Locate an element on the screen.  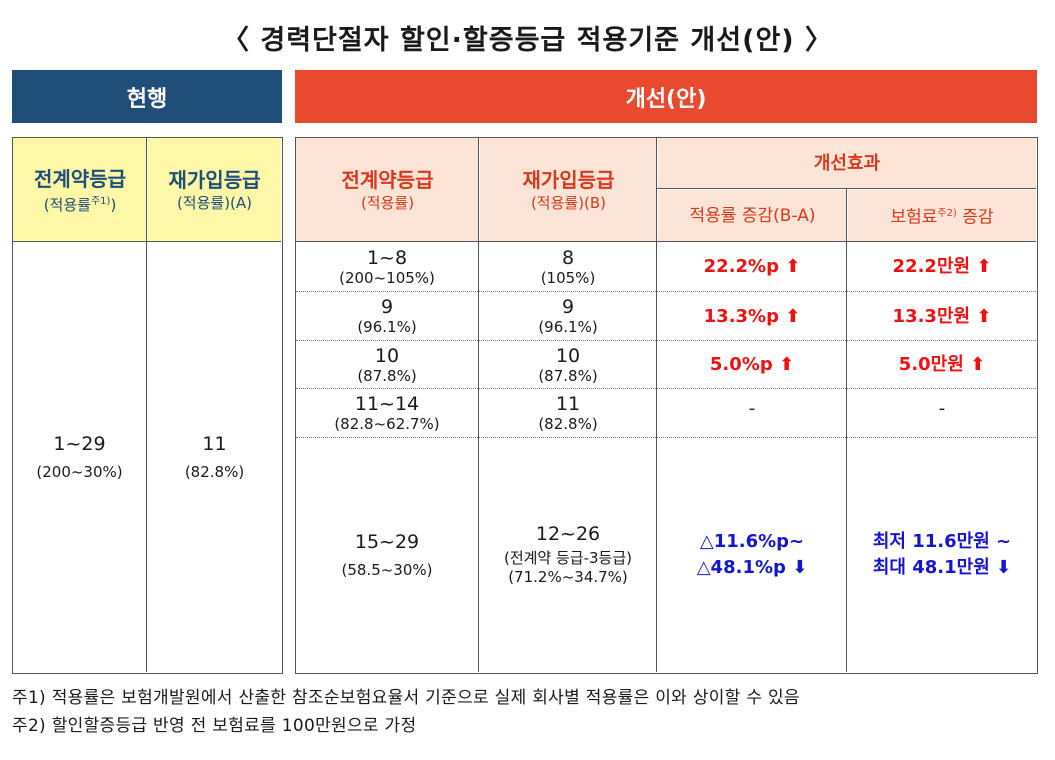
current-rejoin-grade-header: 재가입등급 (적용률)(A) is located at coordinates (214, 190).